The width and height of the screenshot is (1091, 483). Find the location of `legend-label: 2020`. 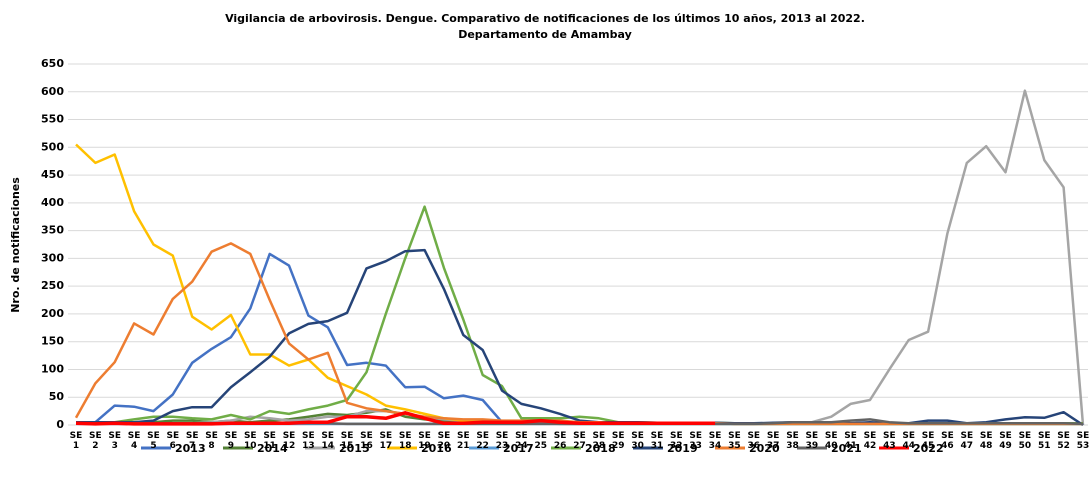

legend-label: 2020 is located at coordinates (764, 448).